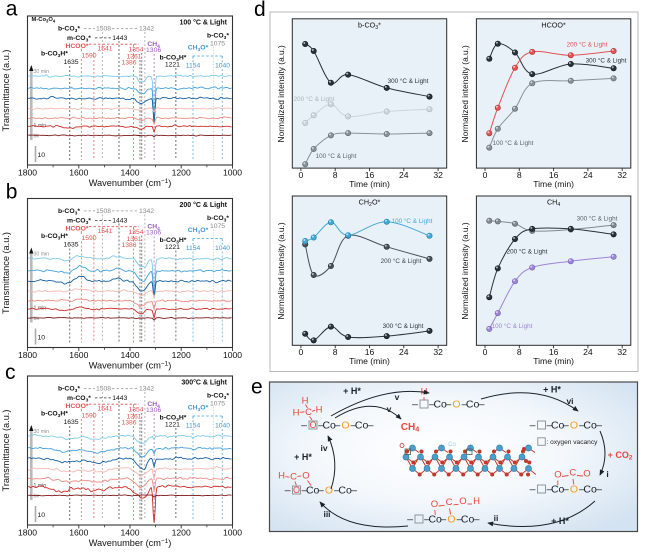  What do you see at coordinates (412, 221) in the screenshot?
I see `svg-text: 100 °C & Light` at bounding box center [412, 221].